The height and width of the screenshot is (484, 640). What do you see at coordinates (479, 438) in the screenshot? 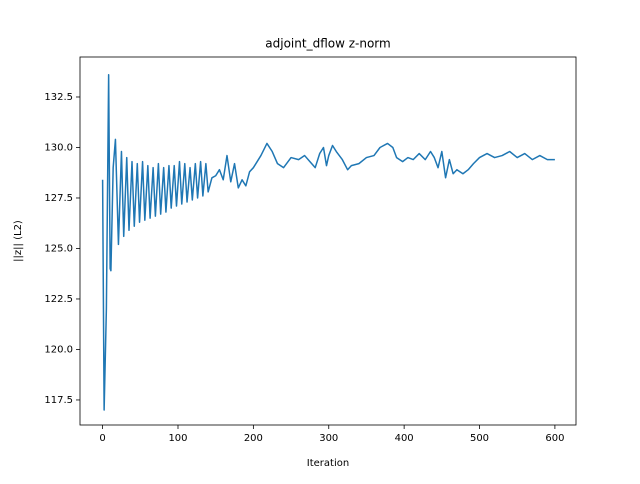
I see `x-tick-label: 500` at bounding box center [479, 438].